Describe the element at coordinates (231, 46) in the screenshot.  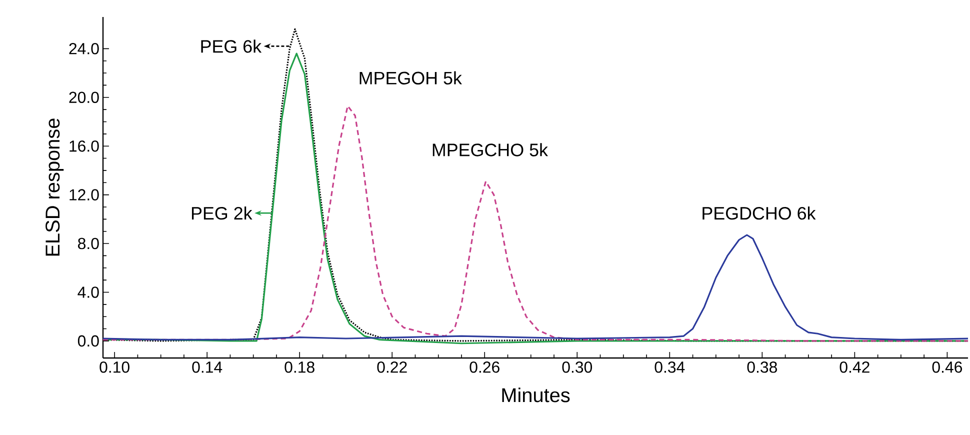
I see `annotation: PEG 6k` at that location.